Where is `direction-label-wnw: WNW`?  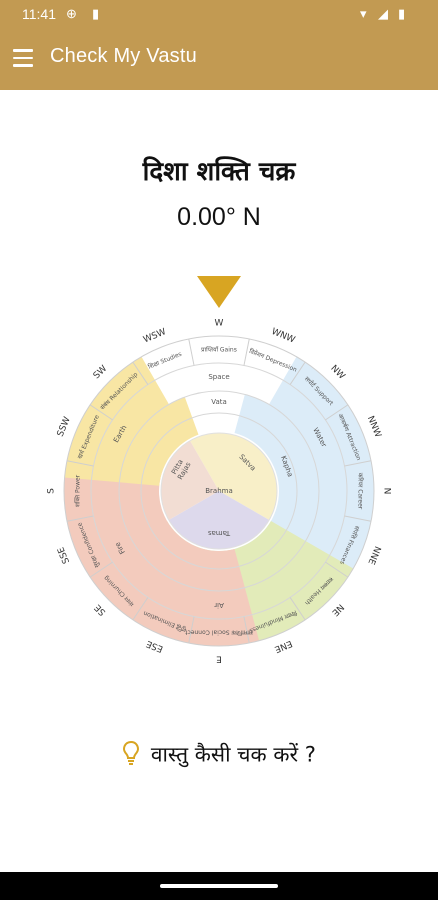
direction-label-wnw: WNW is located at coordinates (283, 336).